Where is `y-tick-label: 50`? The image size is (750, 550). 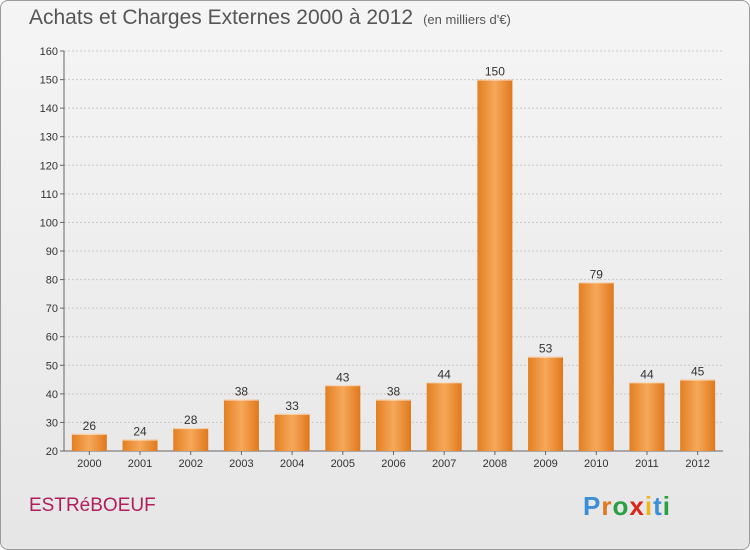
y-tick-label: 50 is located at coordinates (52, 366).